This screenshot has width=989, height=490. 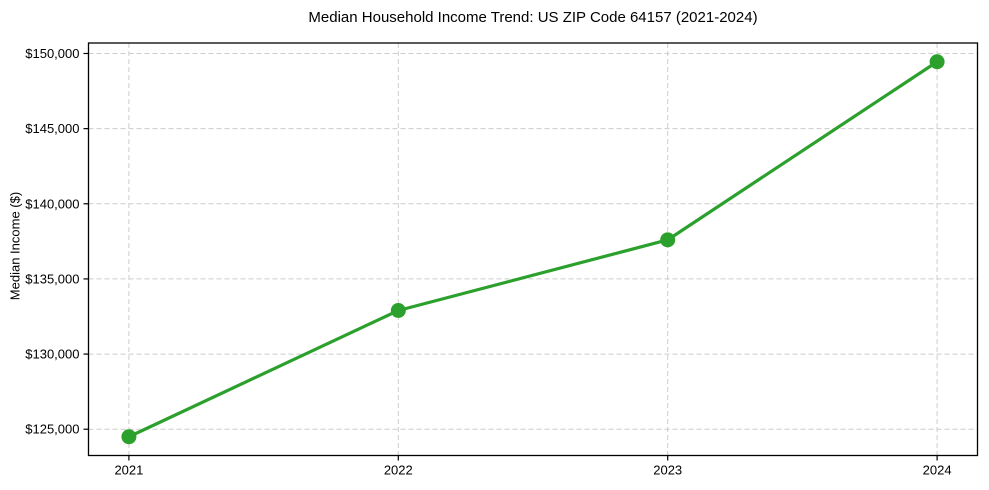 What do you see at coordinates (52, 203) in the screenshot?
I see `y-tick-label: $140,000` at bounding box center [52, 203].